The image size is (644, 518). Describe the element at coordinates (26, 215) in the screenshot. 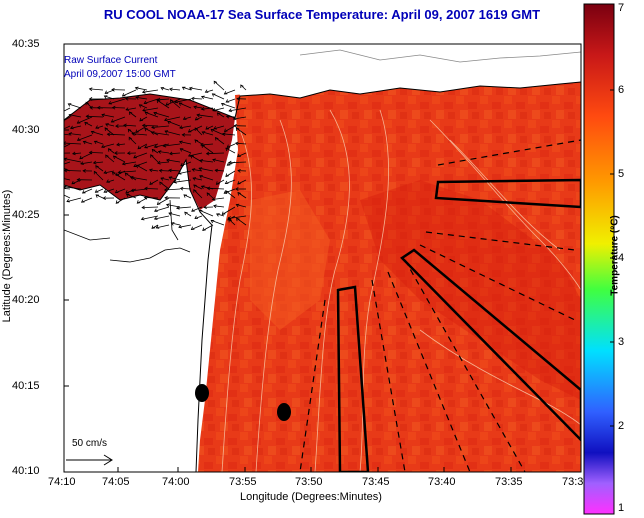

I see `y-tick-label: 40:25` at that location.